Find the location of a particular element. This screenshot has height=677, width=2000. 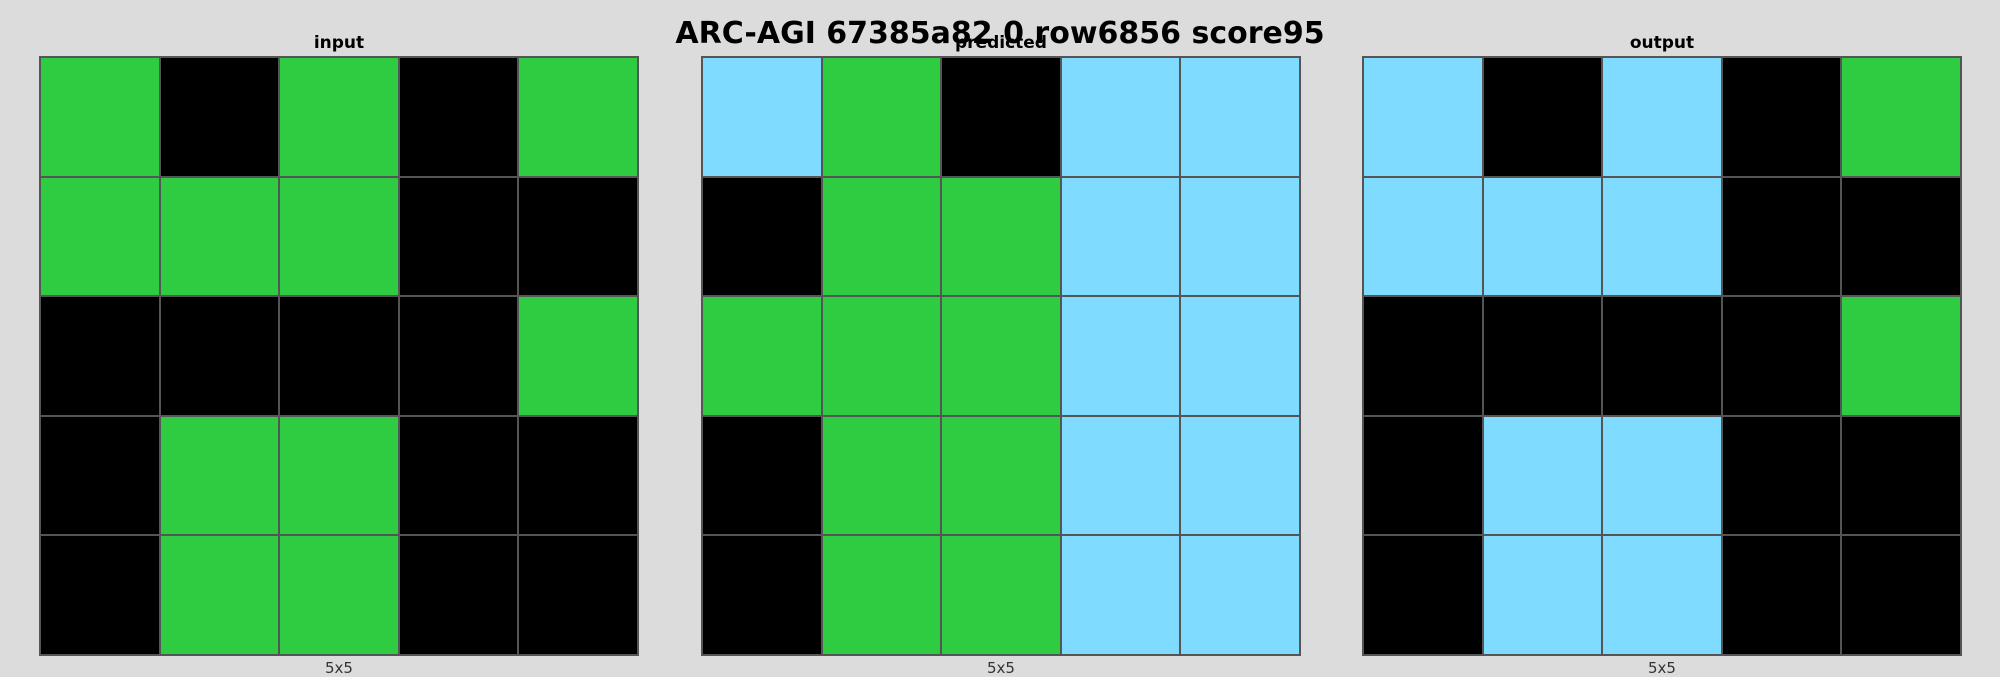

panel-title: output is located at coordinates (1662, 43).